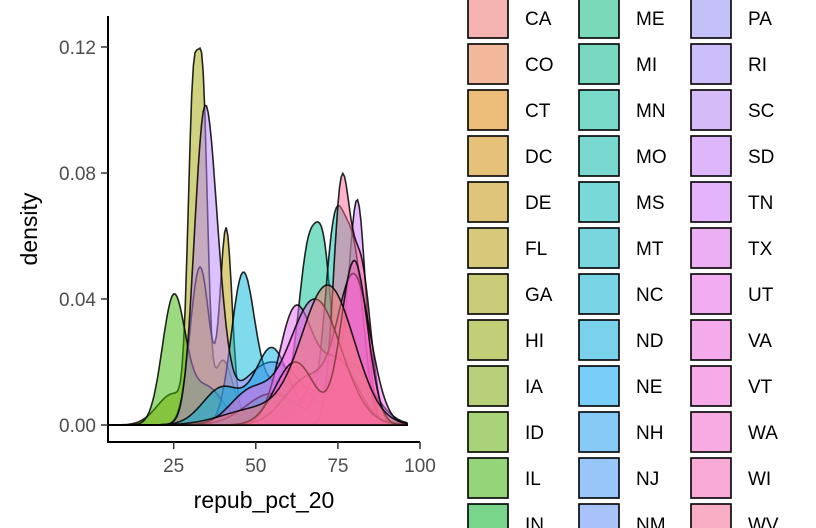 The image size is (816, 528). I want to click on legend-key-ne, so click(599, 386).